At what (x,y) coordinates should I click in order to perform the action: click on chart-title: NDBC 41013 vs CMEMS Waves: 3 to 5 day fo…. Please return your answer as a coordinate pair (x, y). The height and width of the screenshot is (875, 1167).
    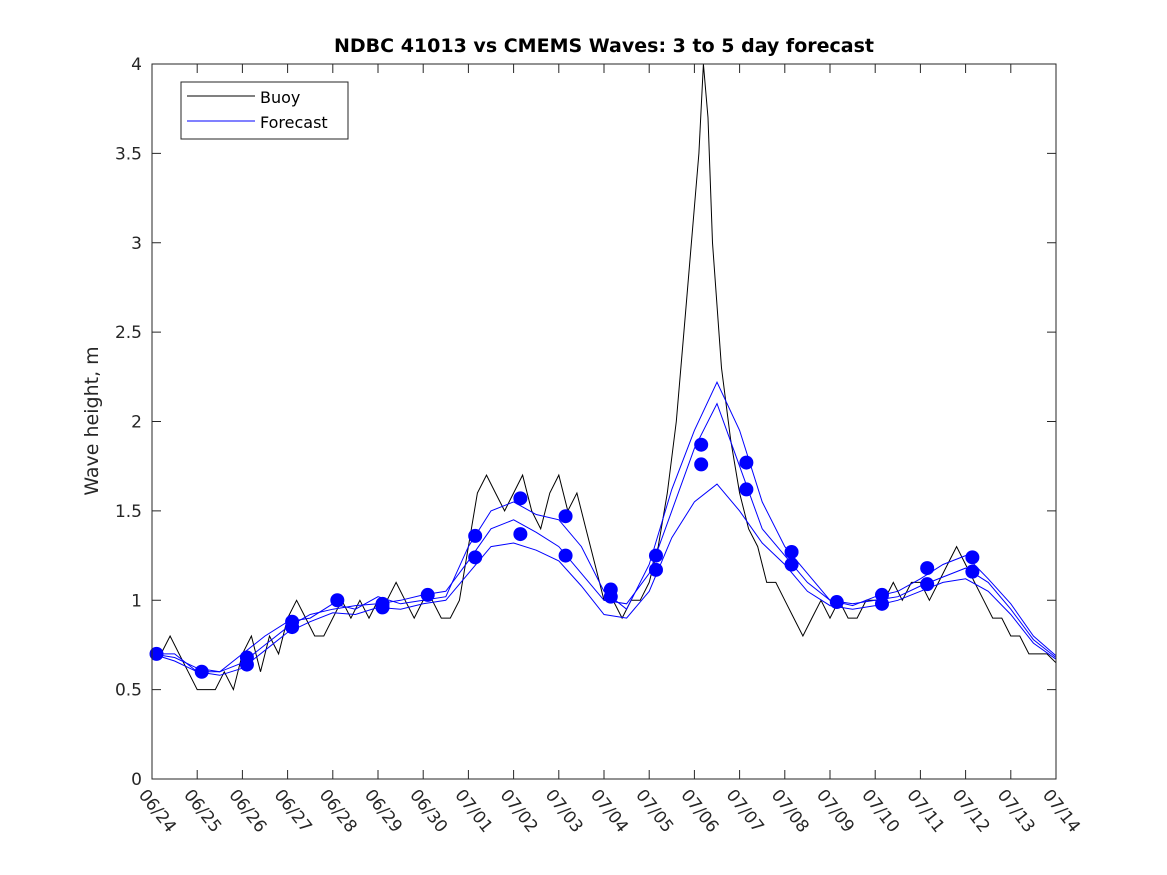
    Looking at the image, I should click on (604, 46).